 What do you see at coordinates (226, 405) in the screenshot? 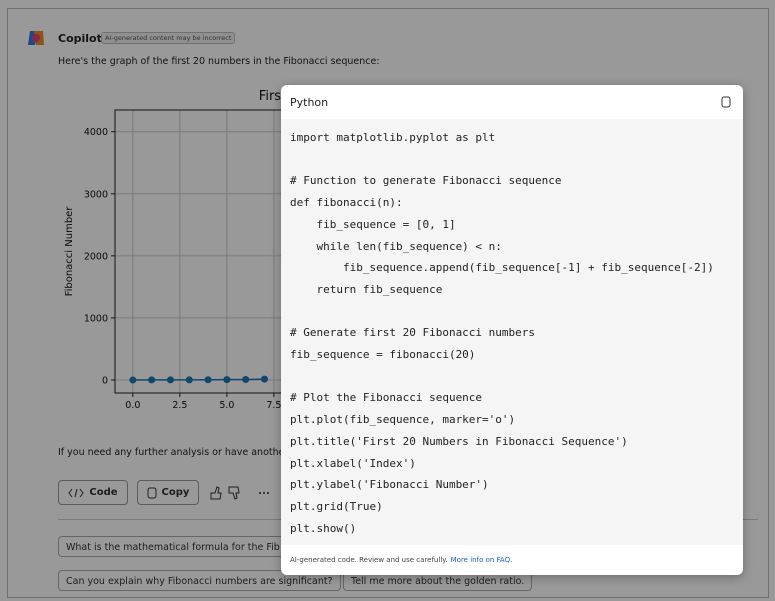
I see `x-tick-label: 5.0` at bounding box center [226, 405].